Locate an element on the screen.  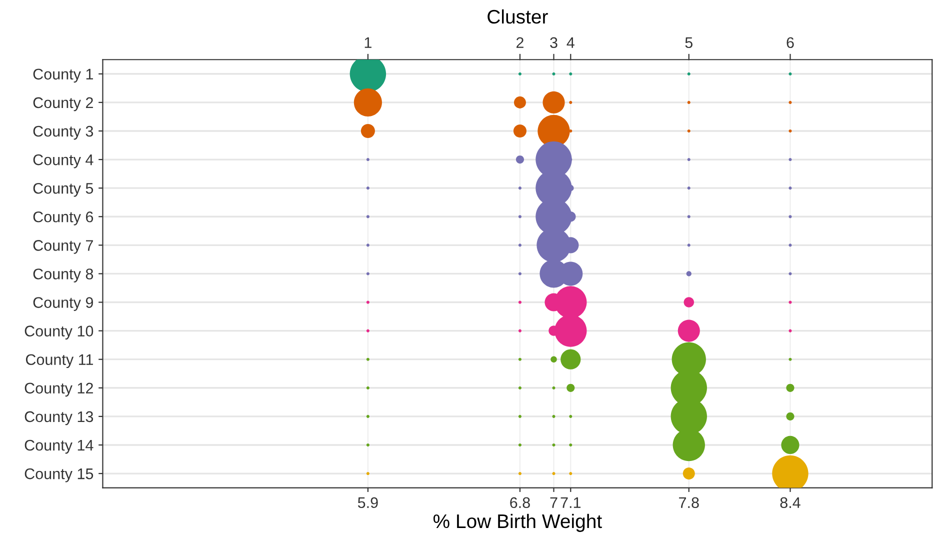
y-tick-label: County 6 is located at coordinates (63, 218).